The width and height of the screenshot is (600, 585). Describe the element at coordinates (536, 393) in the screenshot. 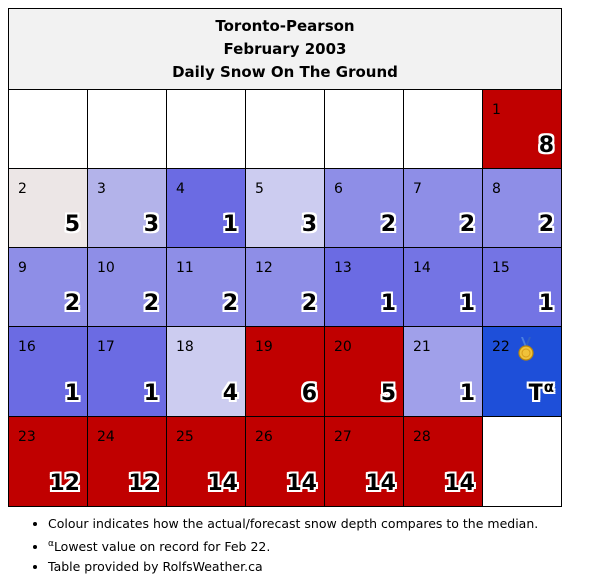

I see `snow-depth-number: T` at that location.